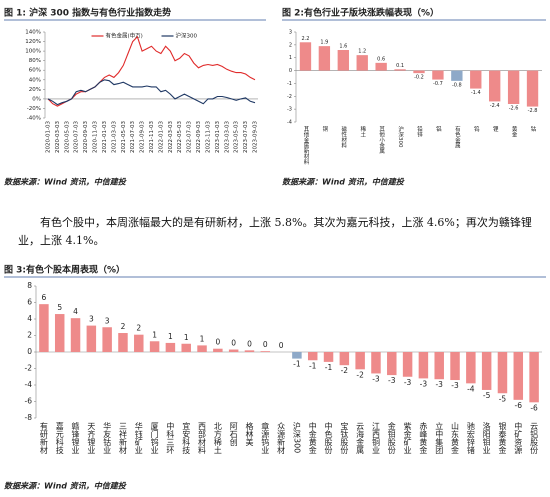  What do you see at coordinates (64, 270) in the screenshot?
I see `figure-caption: 图 3:有色个股本周表现（%）` at bounding box center [64, 270].